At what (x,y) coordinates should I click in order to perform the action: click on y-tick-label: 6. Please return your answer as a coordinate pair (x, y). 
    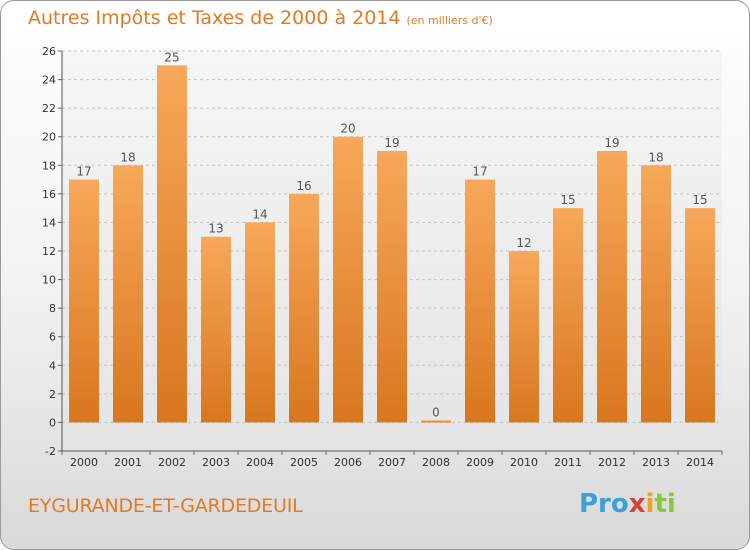
    Looking at the image, I should click on (52, 337).